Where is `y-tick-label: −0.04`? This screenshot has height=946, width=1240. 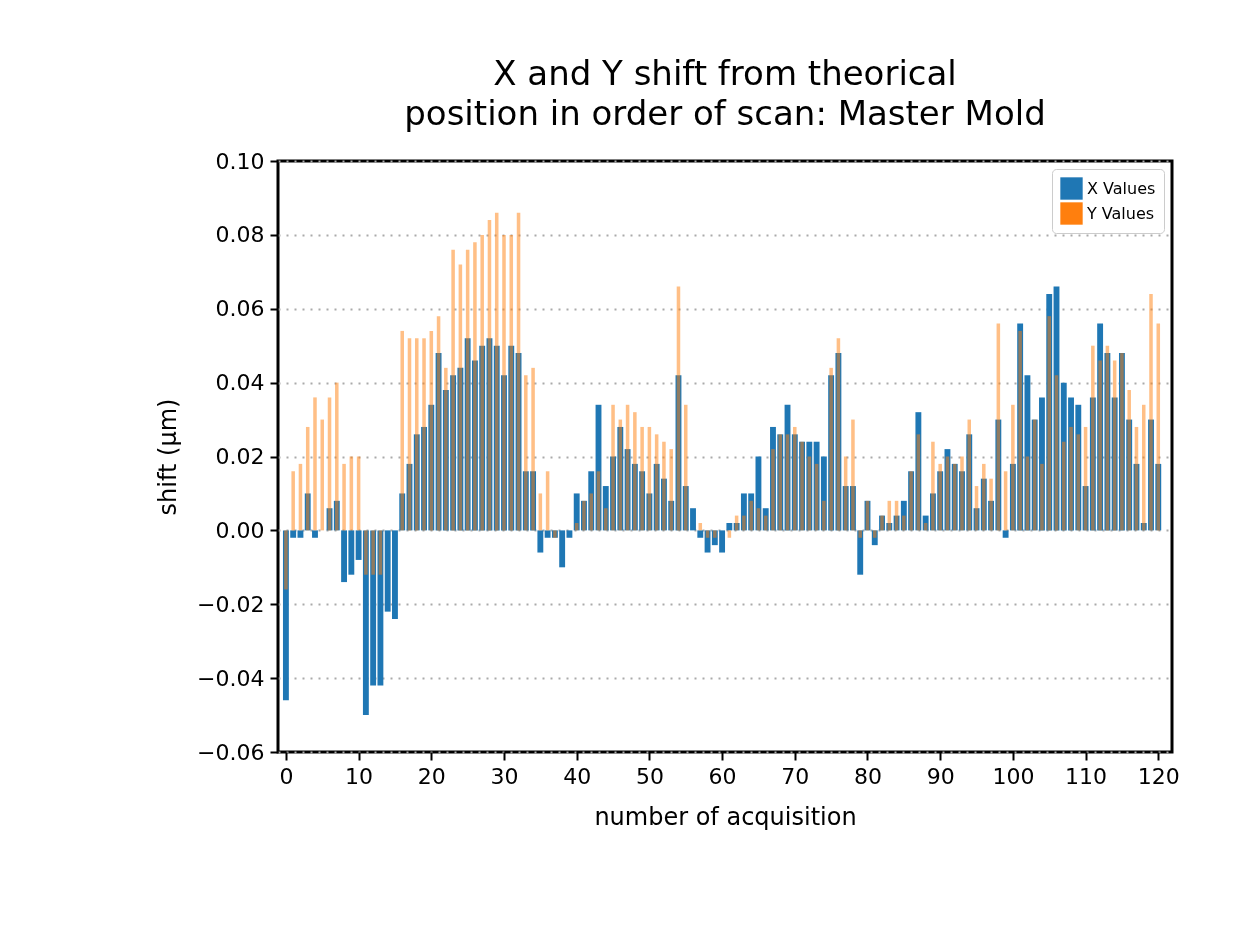 y-tick-label: −0.04 is located at coordinates (231, 678).